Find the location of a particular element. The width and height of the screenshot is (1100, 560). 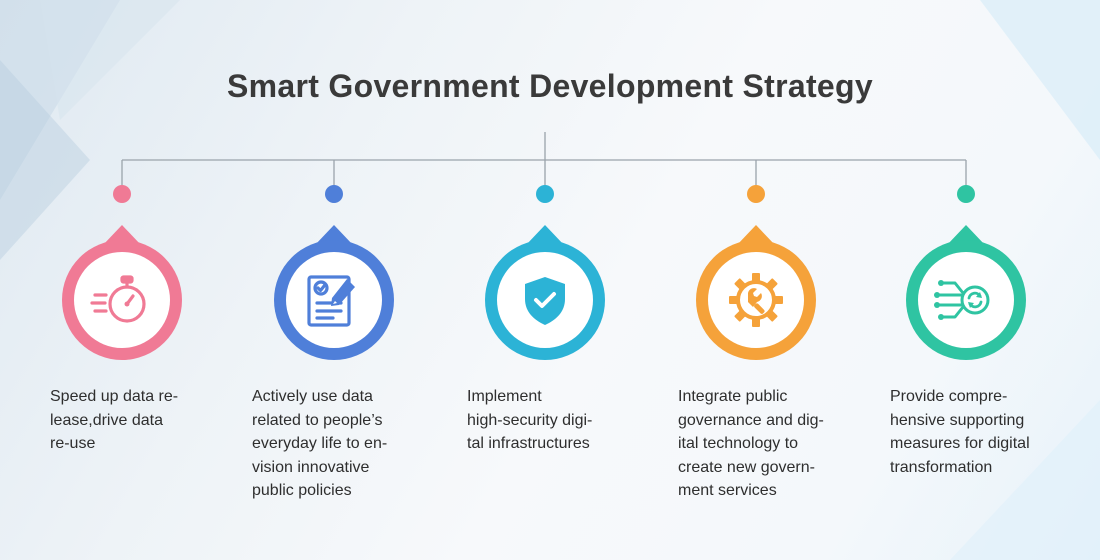

caption-line: transformation is located at coordinates (941, 467).